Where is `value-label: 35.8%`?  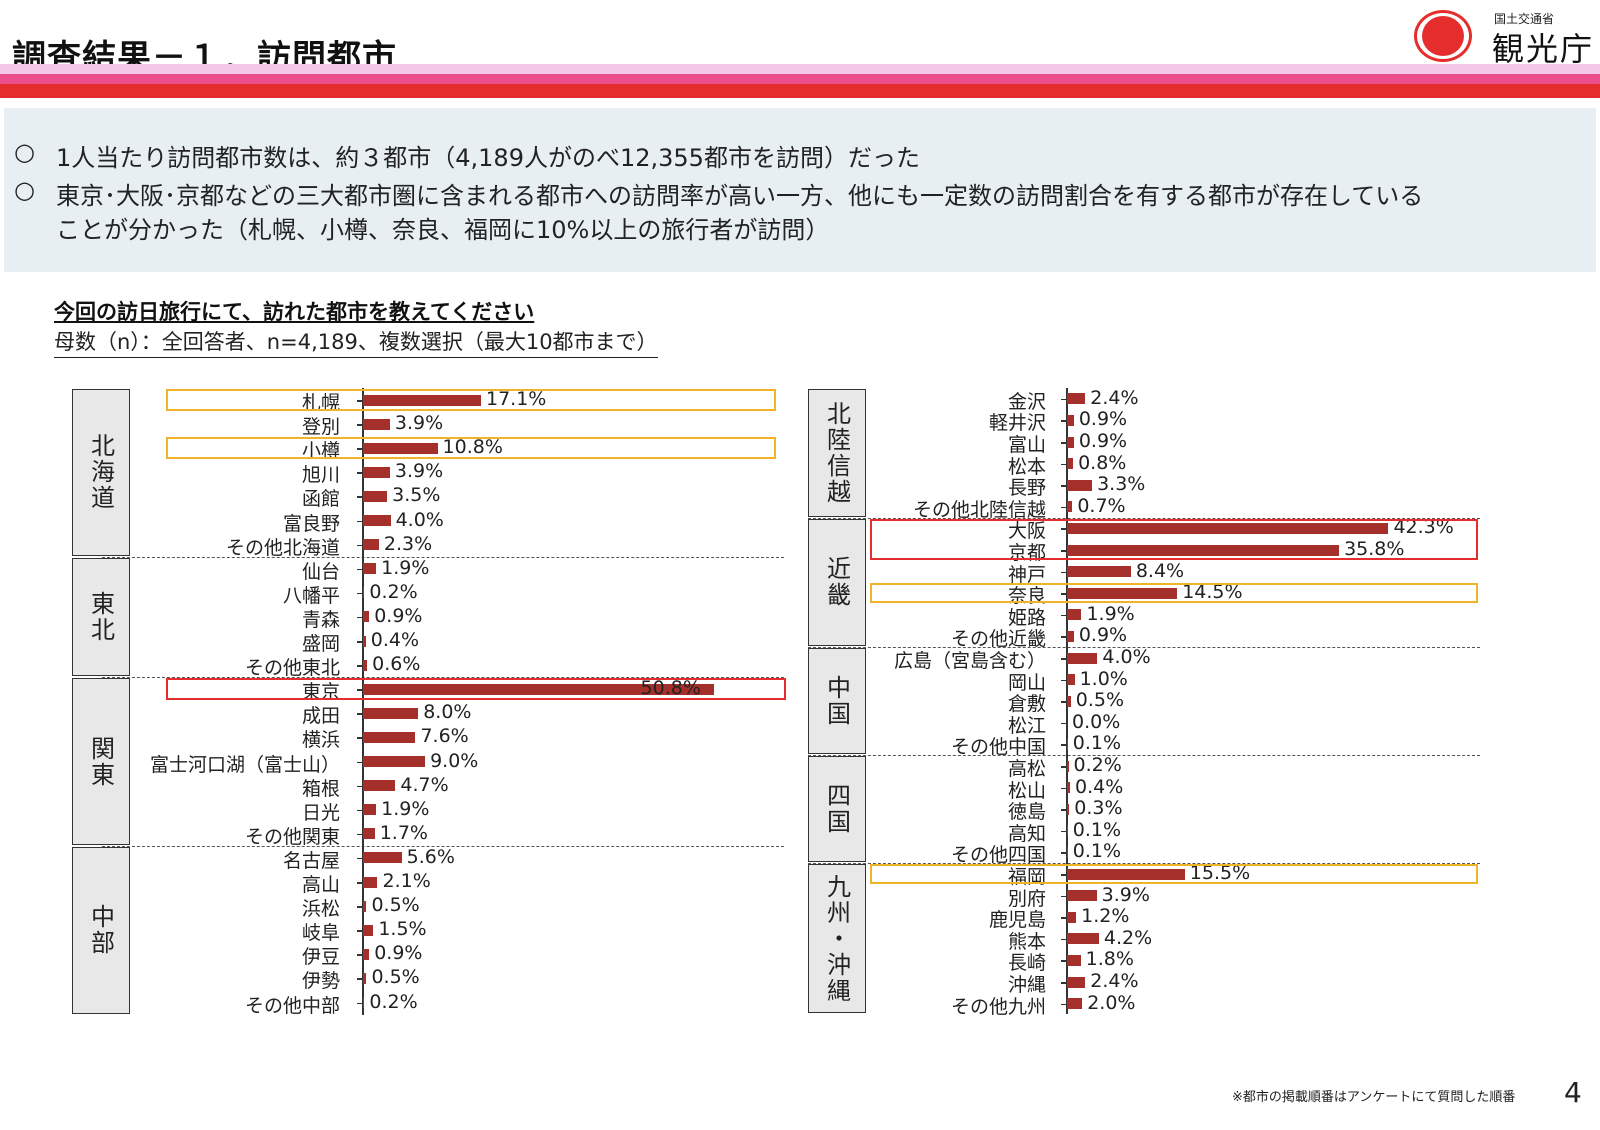 value-label: 35.8% is located at coordinates (1374, 549).